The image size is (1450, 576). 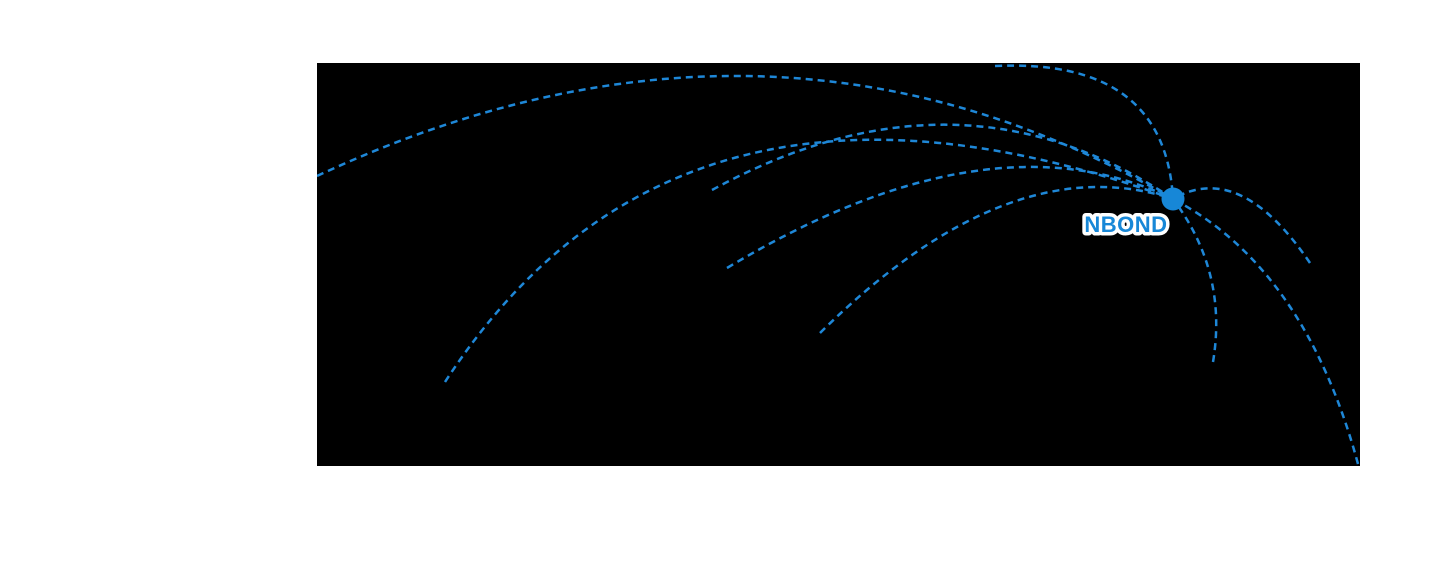 What do you see at coordinates (996, 259) in the screenshot?
I see `edge-bottom-mid` at bounding box center [996, 259].